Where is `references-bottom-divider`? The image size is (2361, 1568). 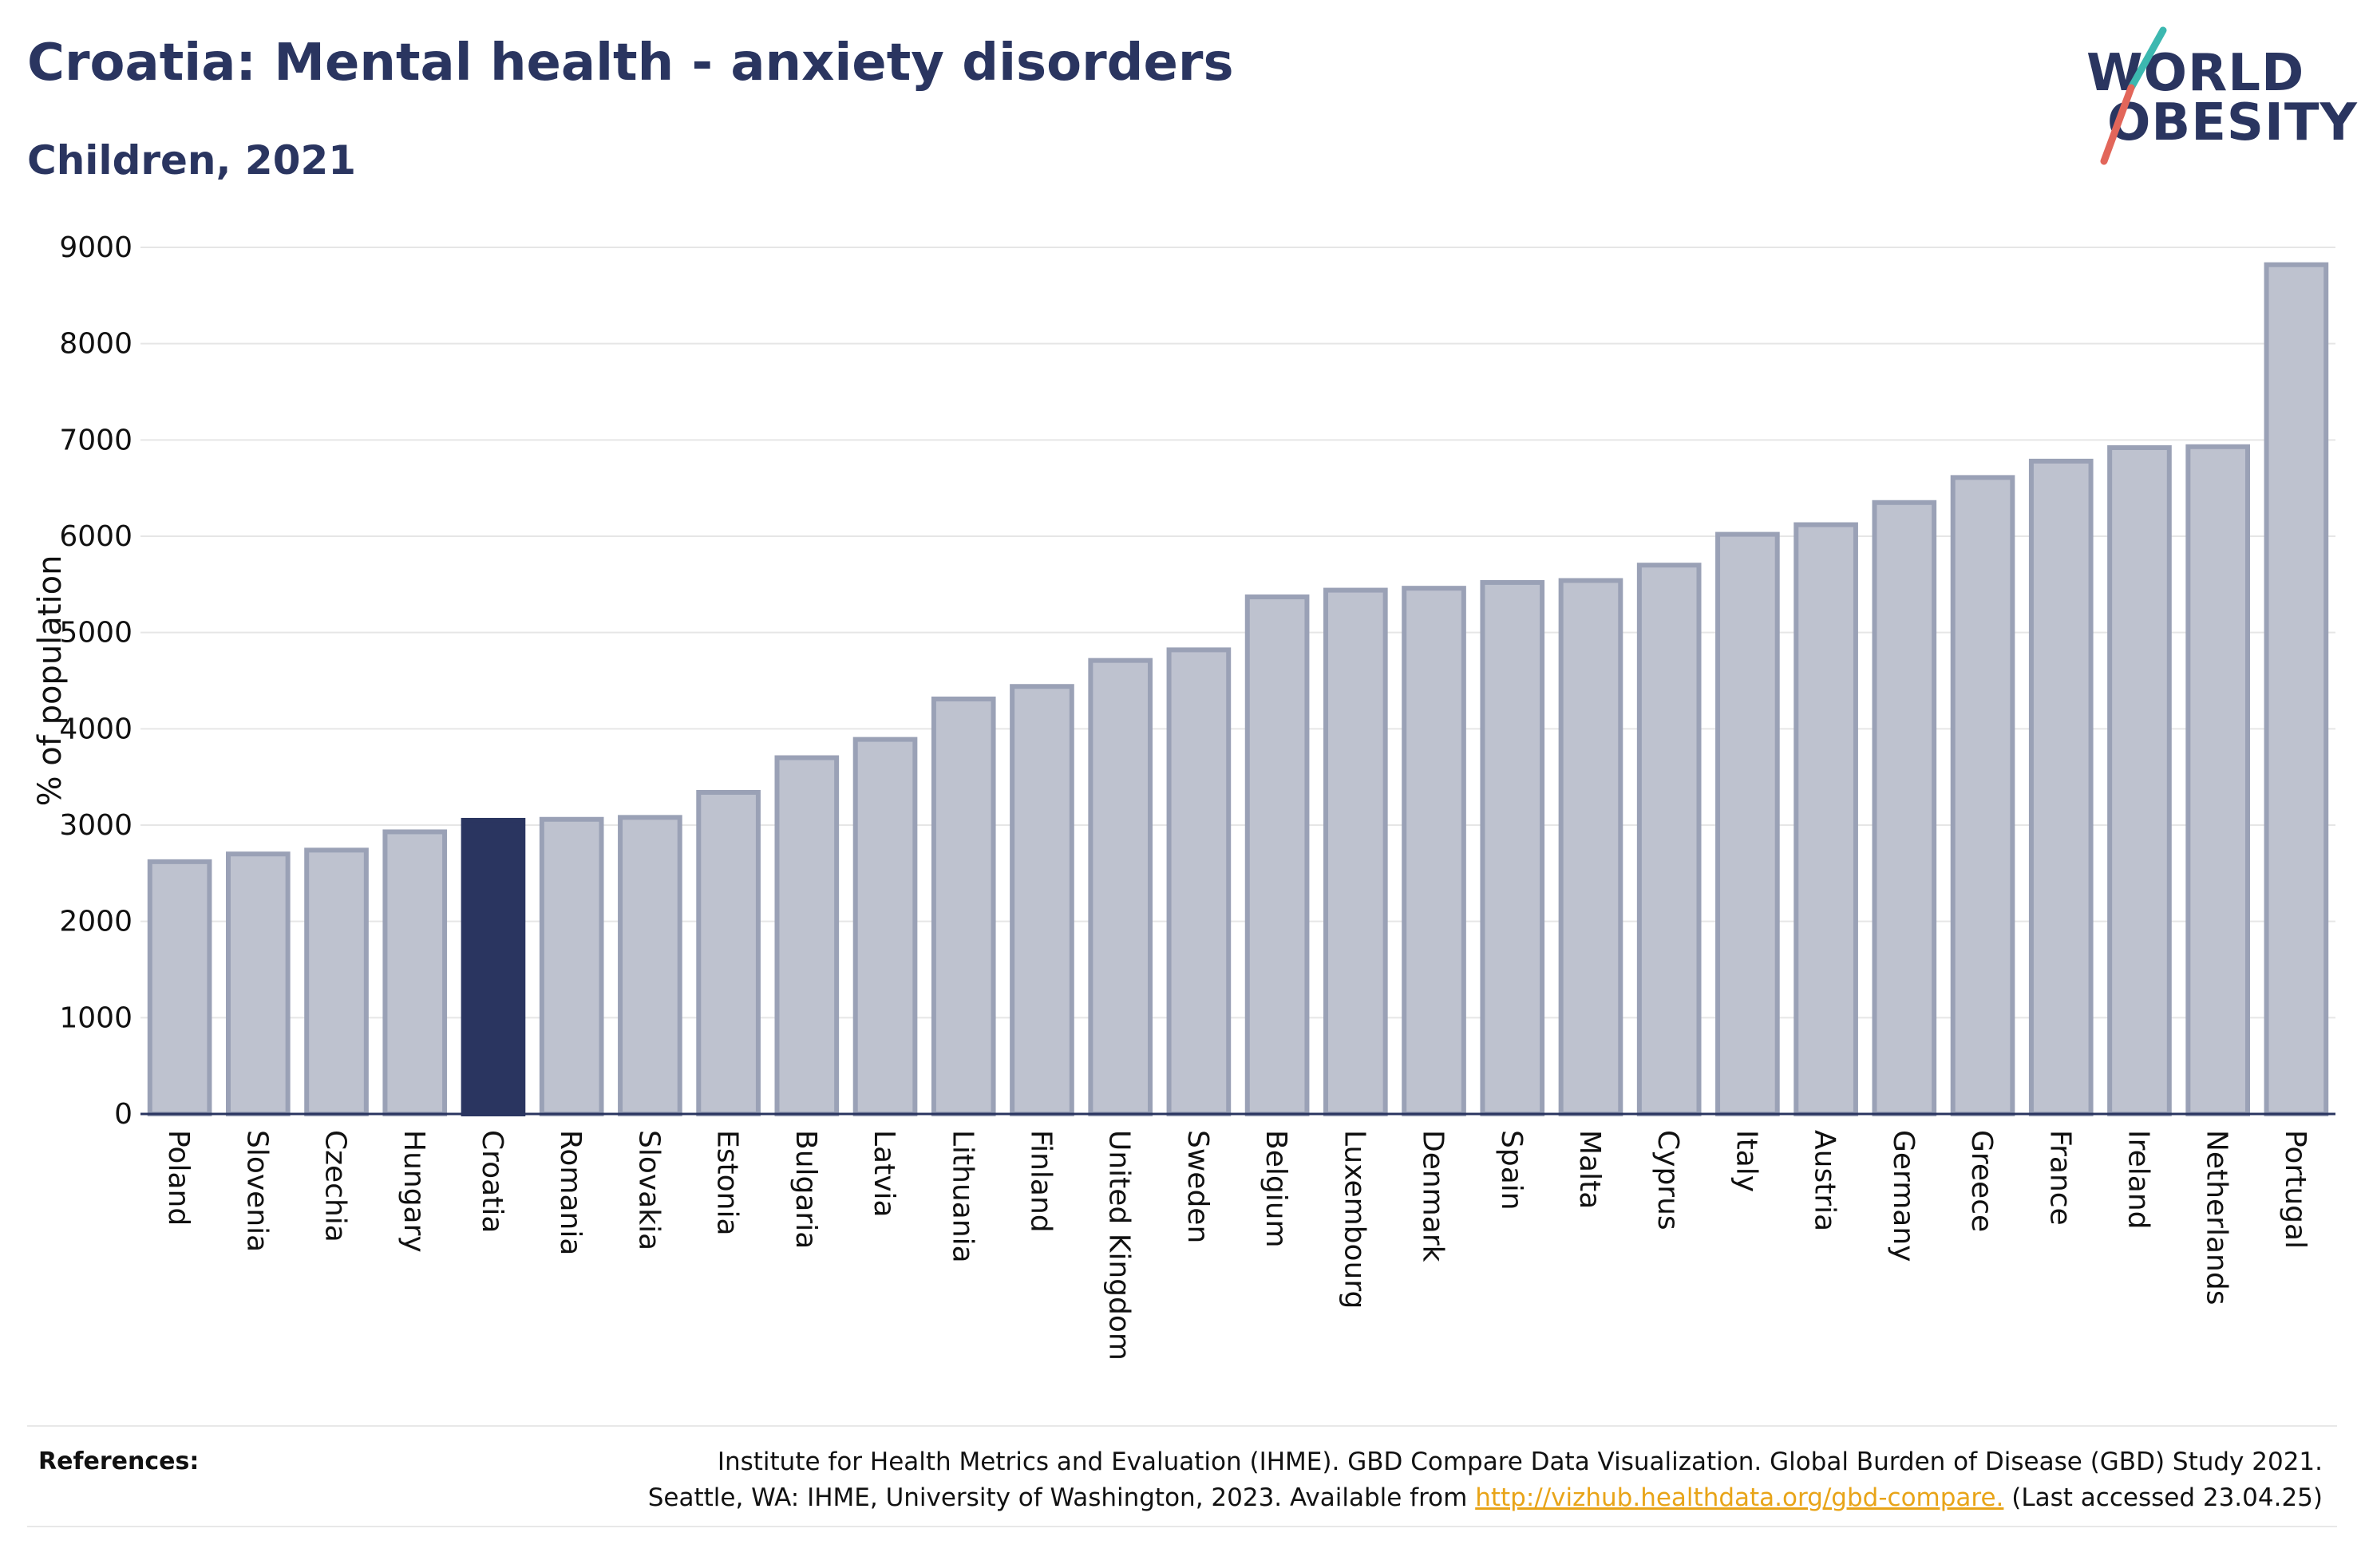
references-bottom-divider is located at coordinates (1182, 1526).